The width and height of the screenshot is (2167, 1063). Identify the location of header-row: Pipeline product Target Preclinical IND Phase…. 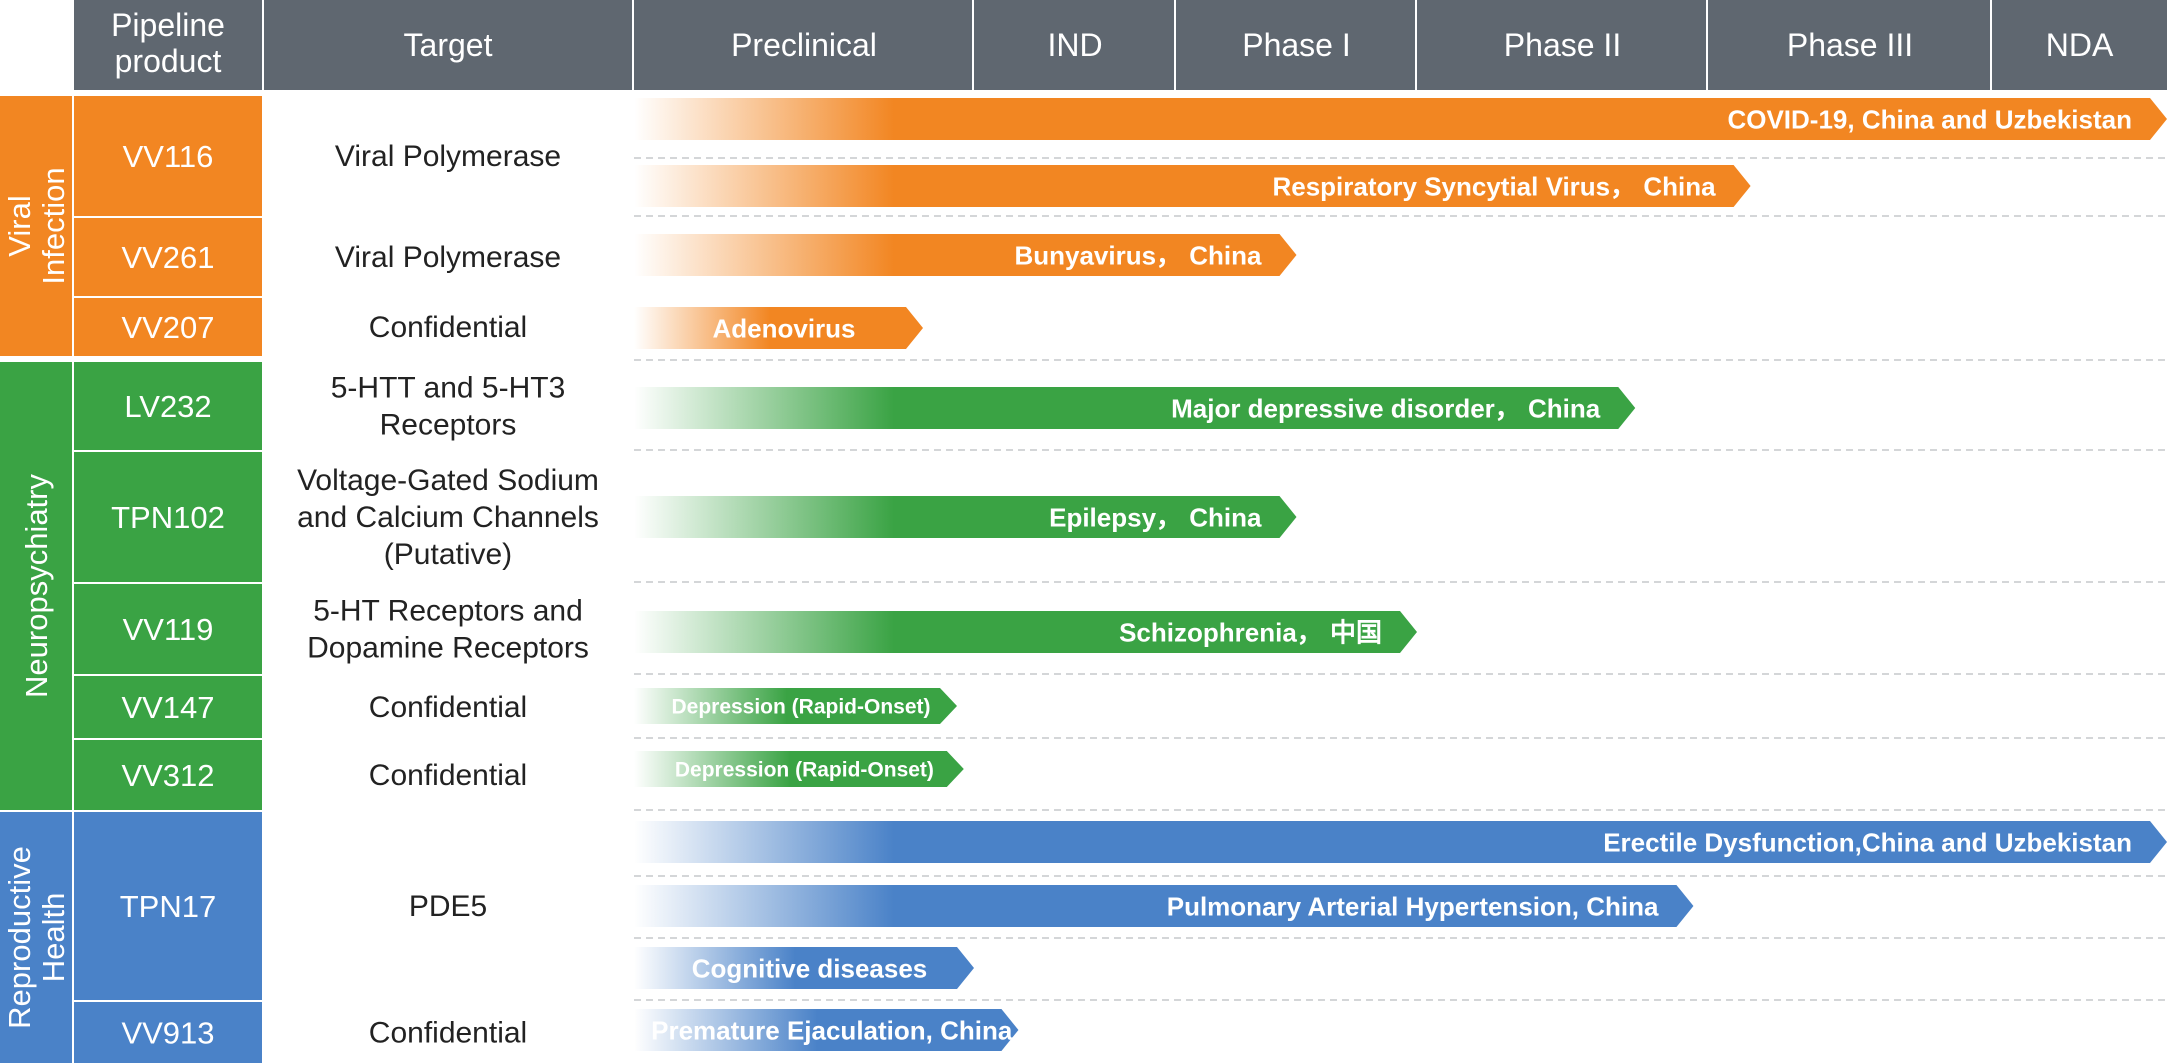
(1120, 45).